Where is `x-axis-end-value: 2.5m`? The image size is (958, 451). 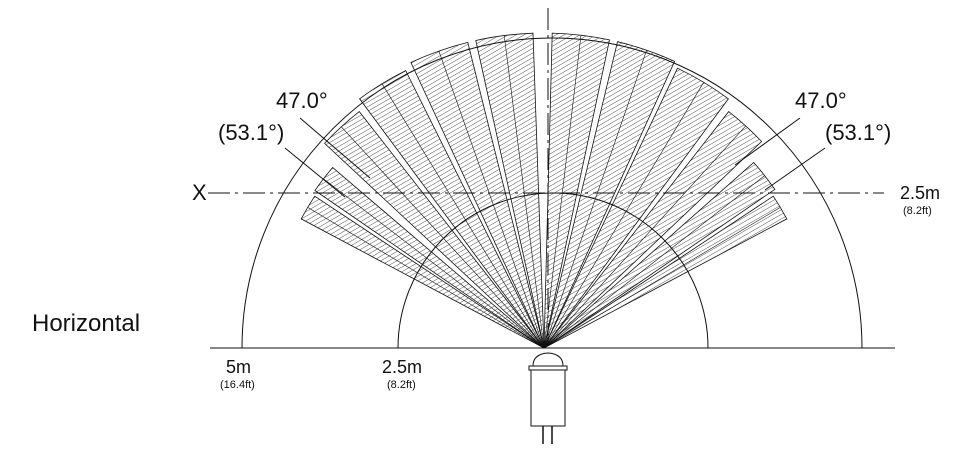 x-axis-end-value: 2.5m is located at coordinates (920, 193).